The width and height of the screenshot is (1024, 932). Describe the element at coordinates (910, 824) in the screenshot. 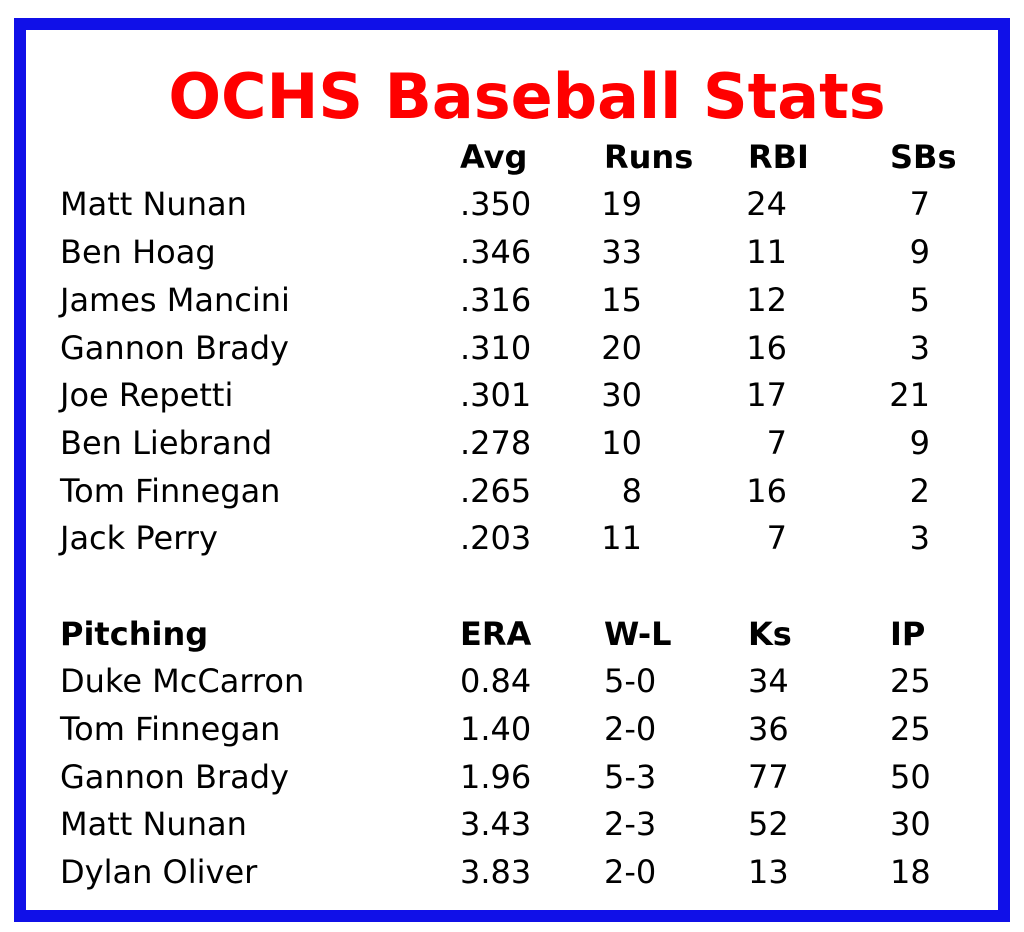

I see `ip-value: 30` at that location.